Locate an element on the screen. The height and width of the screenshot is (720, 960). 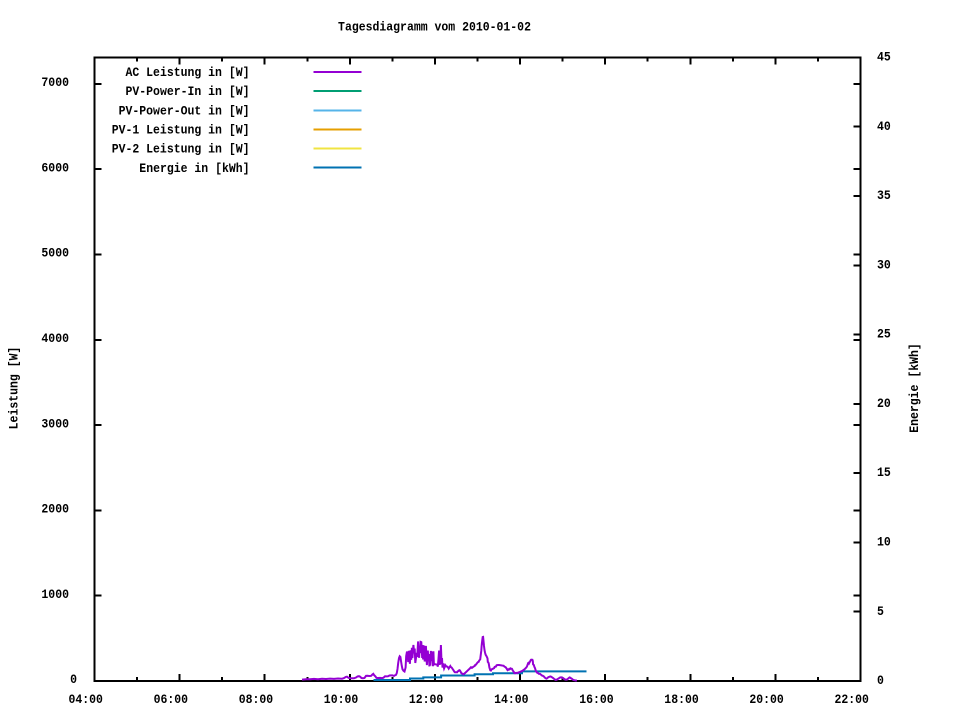
svg-text: 20:00 is located at coordinates (766, 699).